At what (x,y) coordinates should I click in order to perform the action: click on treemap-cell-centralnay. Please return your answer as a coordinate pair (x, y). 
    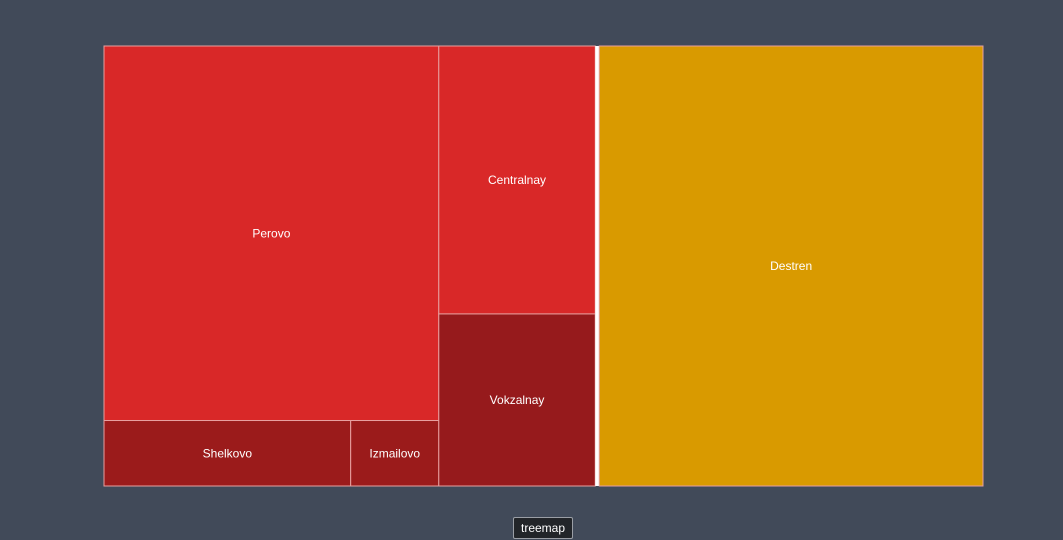
    Looking at the image, I should click on (517, 180).